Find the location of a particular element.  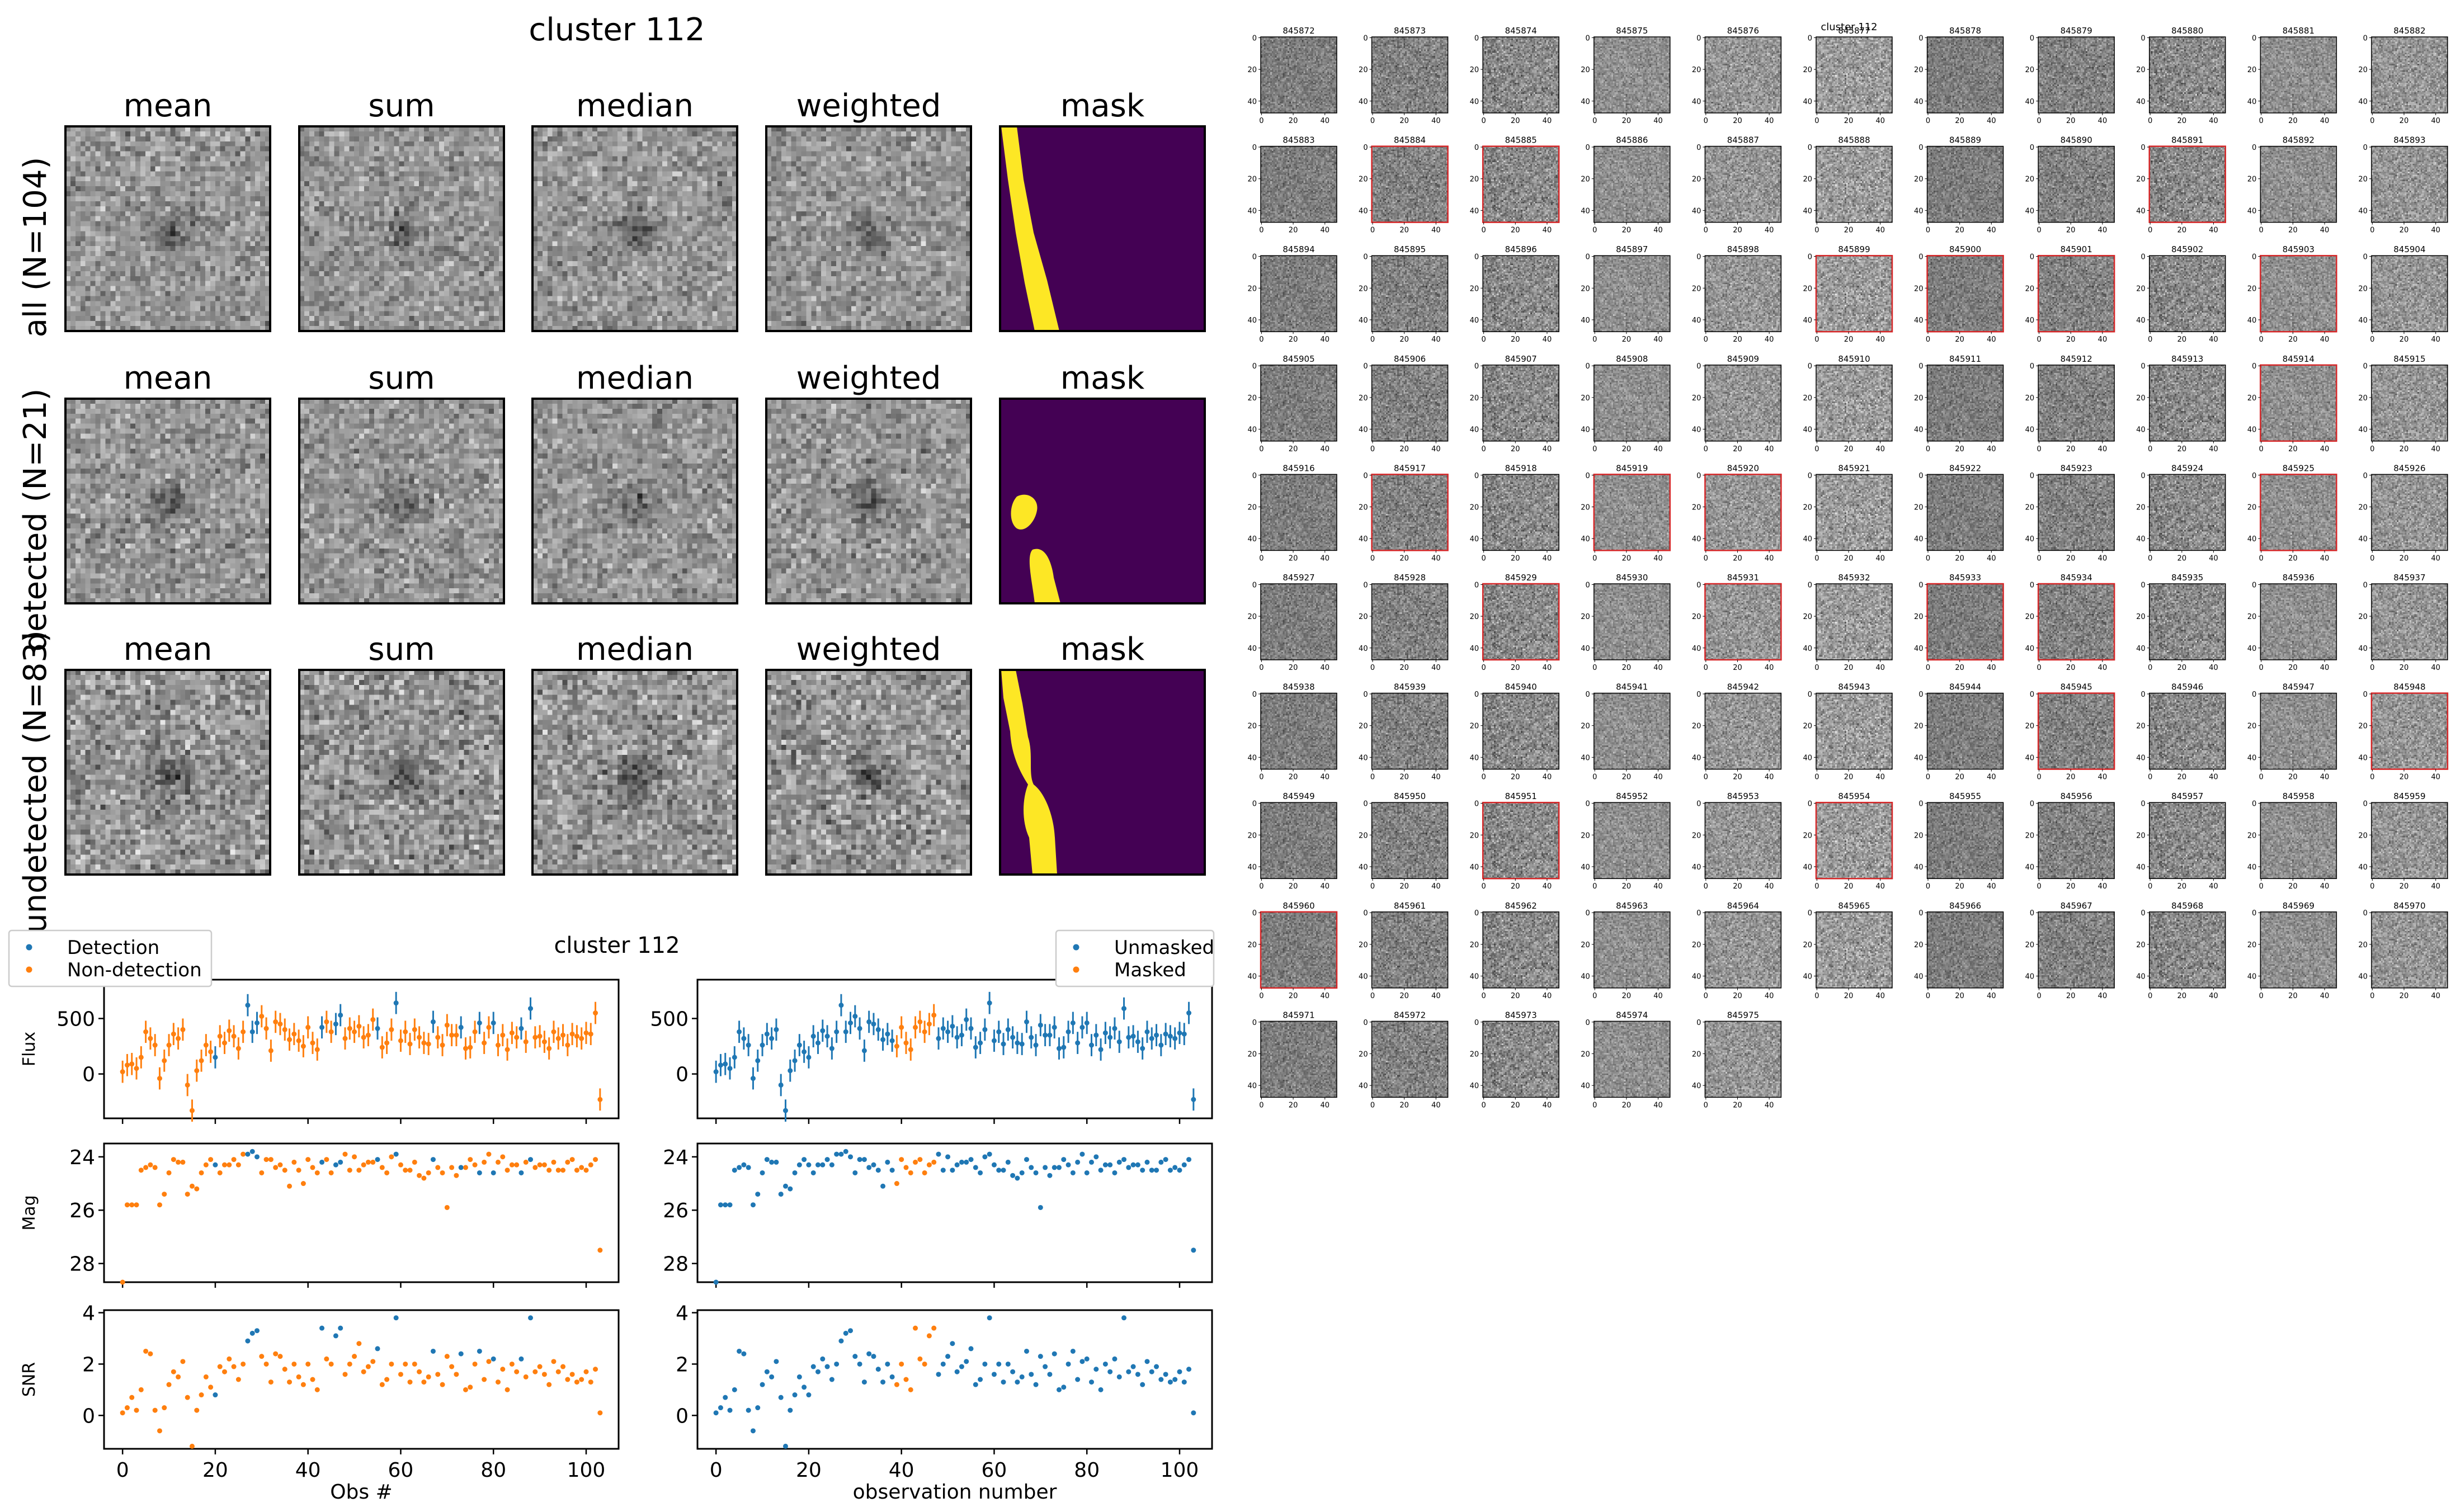

legend-marker is located at coordinates (29, 947).